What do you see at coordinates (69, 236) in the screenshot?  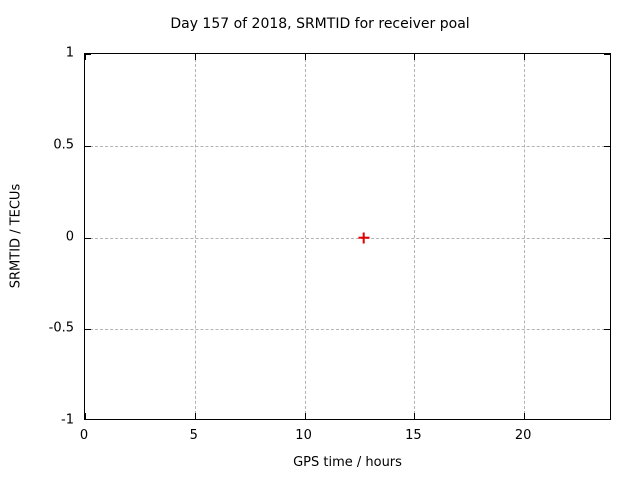 I see `y-tick-label: 0` at bounding box center [69, 236].